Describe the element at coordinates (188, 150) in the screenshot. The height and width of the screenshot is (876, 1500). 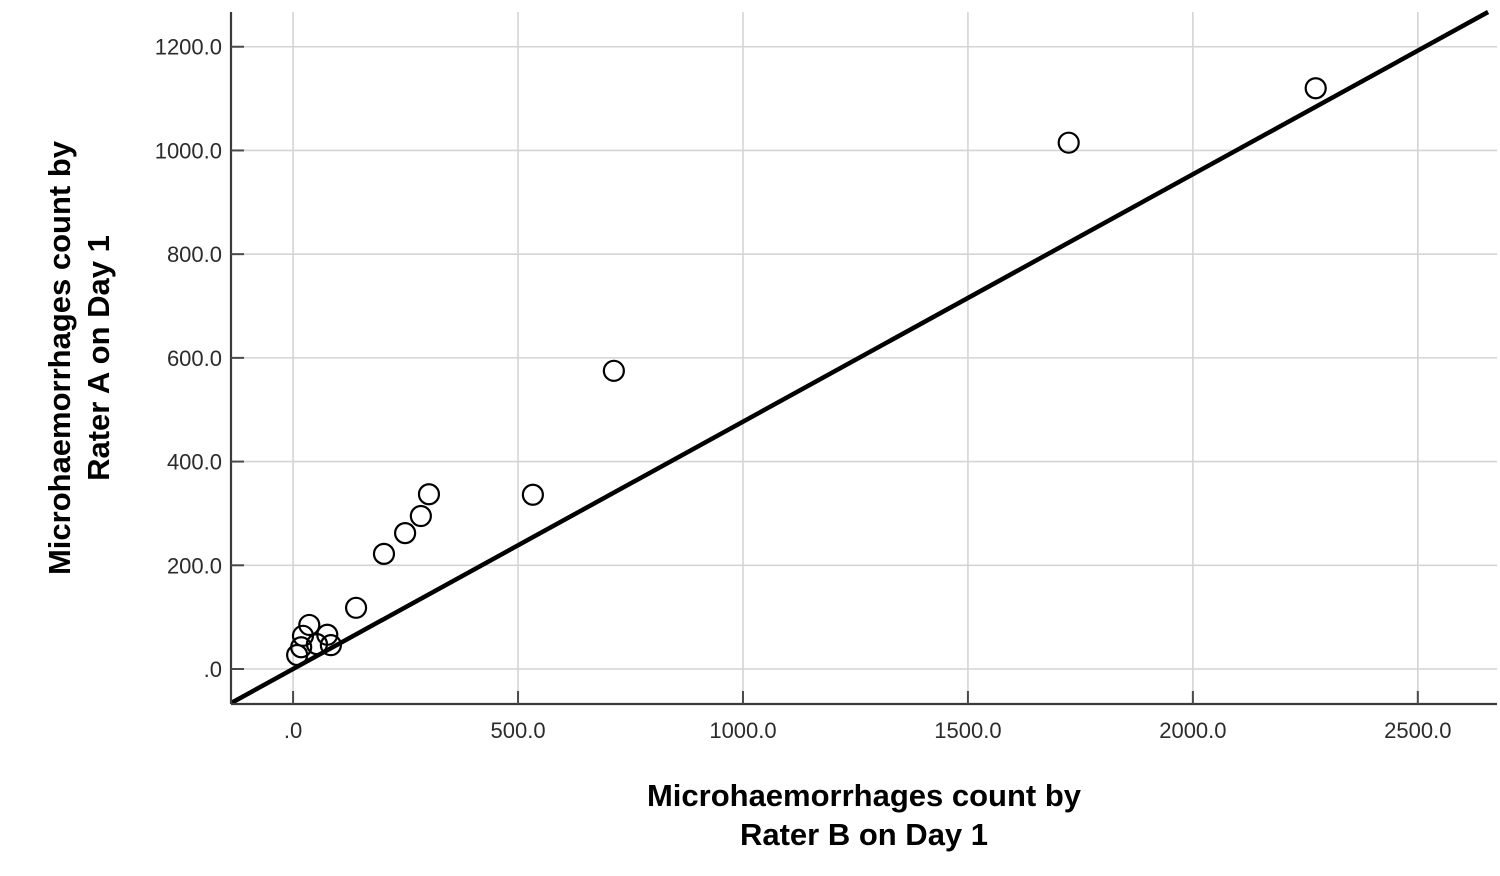
I see `y-tick-label: 1000.0` at that location.